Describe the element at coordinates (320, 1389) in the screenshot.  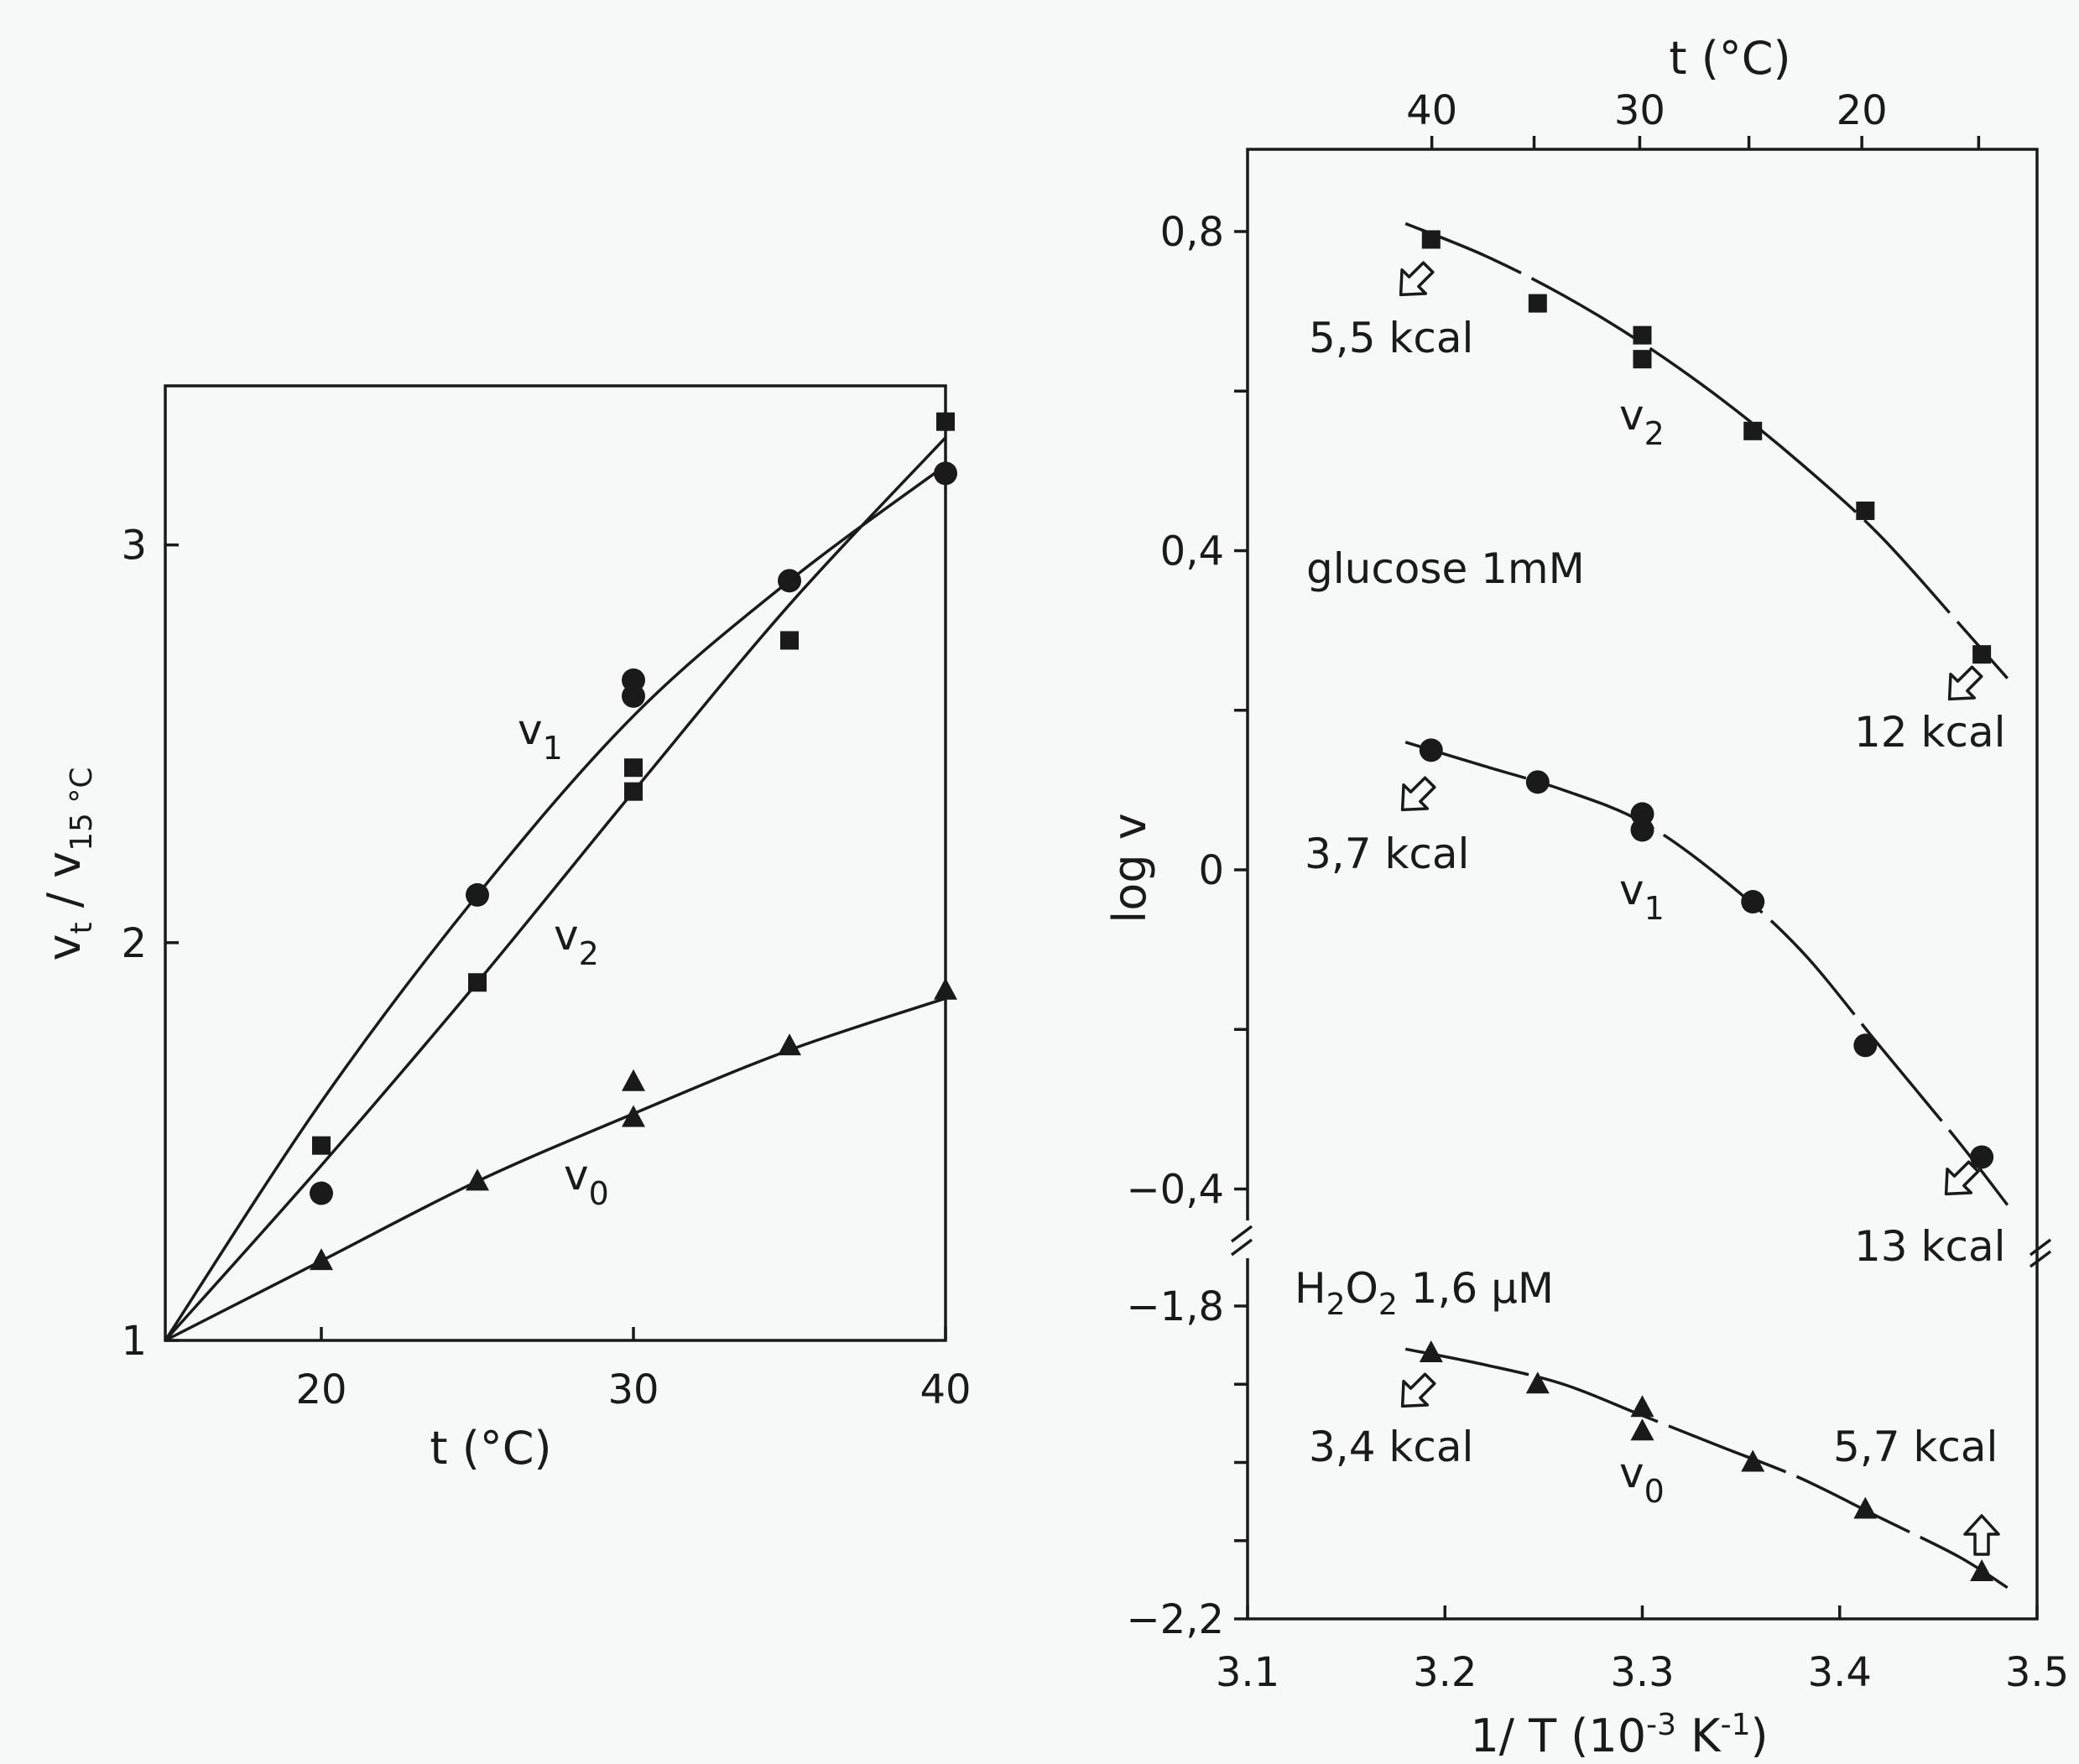
I see `x-tick-label: 20` at that location.